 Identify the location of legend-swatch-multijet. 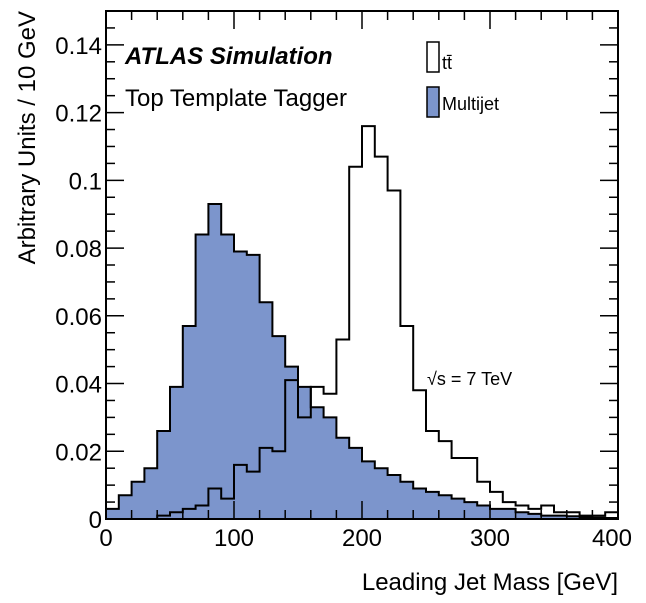
(433, 102).